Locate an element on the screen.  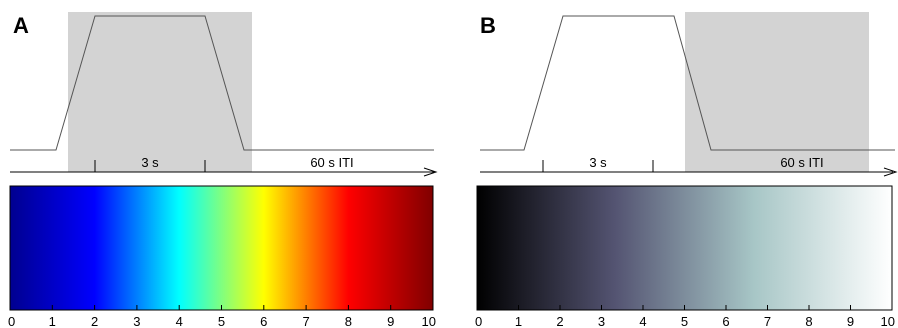
panel-a-axis-arrow is located at coordinates (430, 172).